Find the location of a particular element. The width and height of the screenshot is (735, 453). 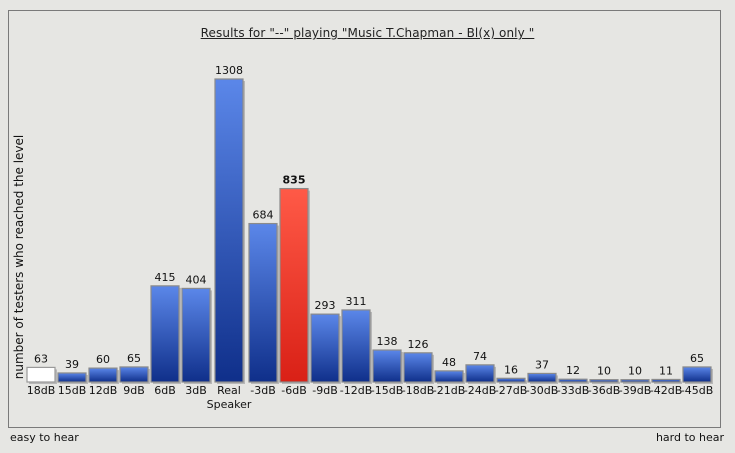

x-tick-label: 9dB is located at coordinates (134, 390).